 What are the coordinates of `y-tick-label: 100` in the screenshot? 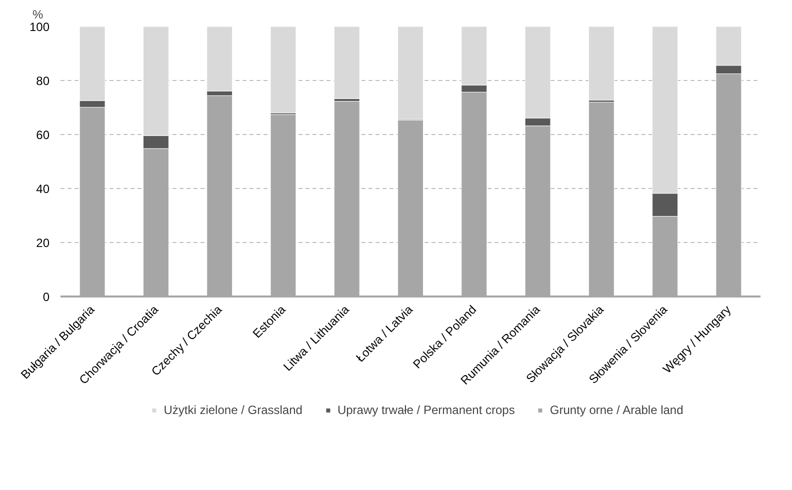 It's located at (39, 27).